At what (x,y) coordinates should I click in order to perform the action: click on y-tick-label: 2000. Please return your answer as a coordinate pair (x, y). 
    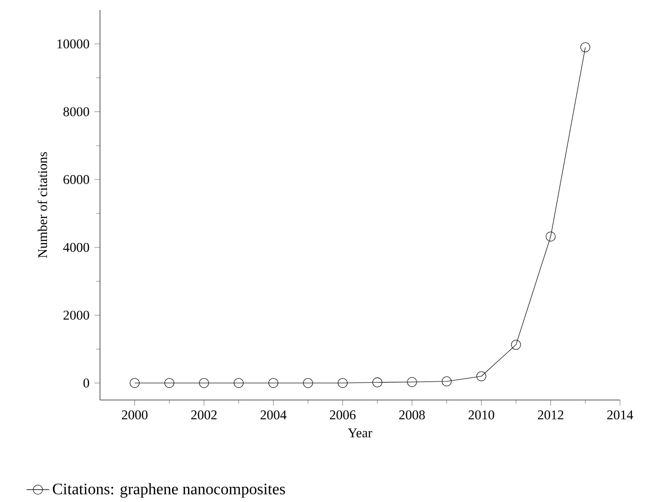
    Looking at the image, I should click on (77, 315).